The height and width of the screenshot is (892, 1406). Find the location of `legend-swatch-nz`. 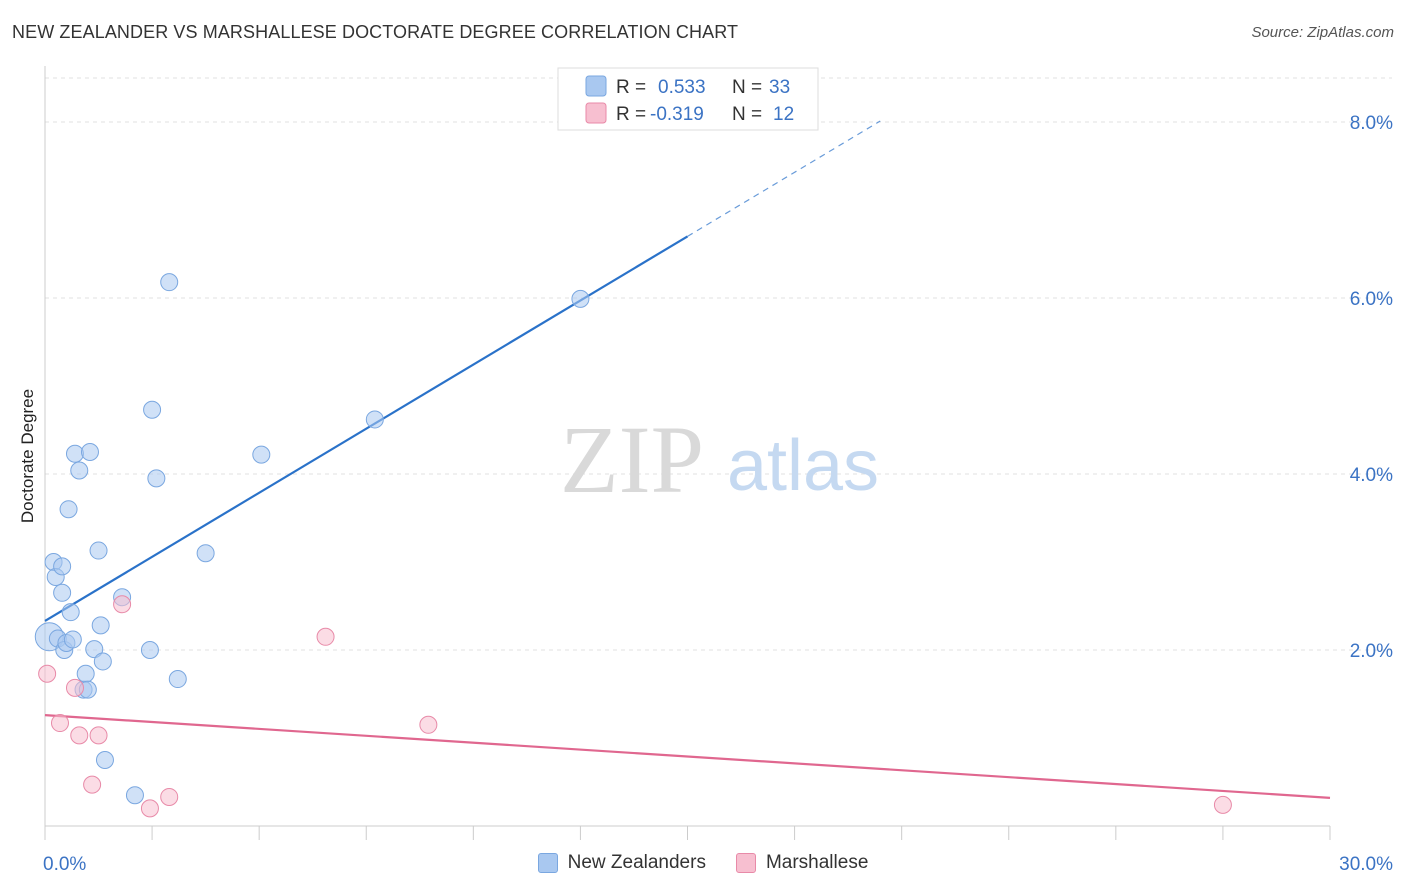

legend-swatch-nz is located at coordinates (596, 86).